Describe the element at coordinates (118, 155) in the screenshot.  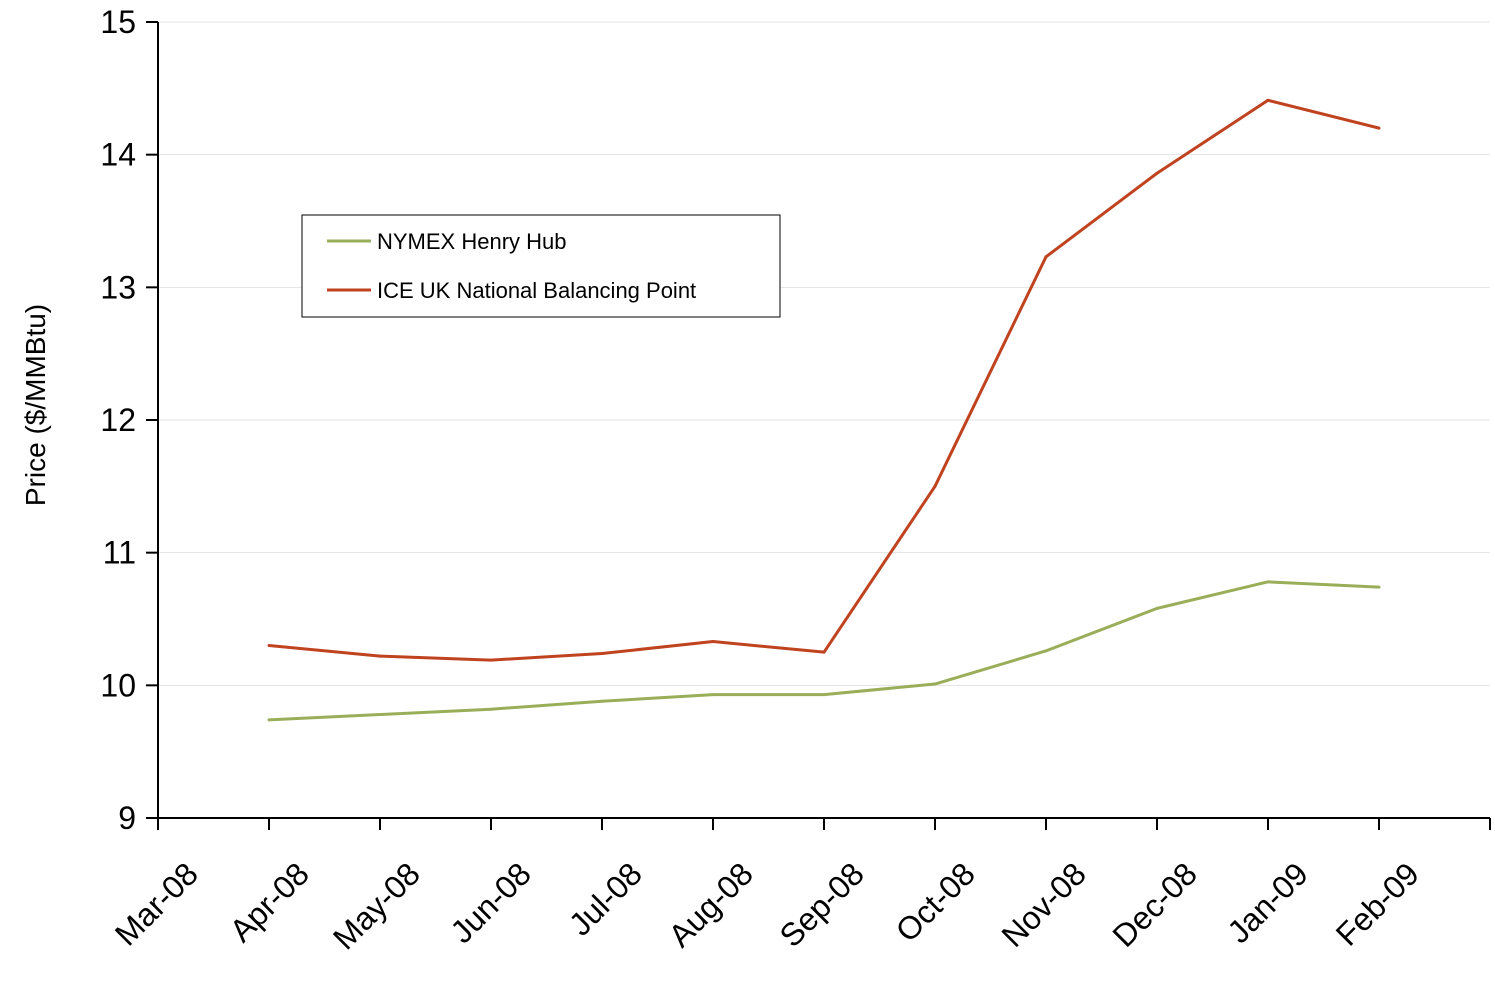
I see `y-tick-label-14: 14` at that location.